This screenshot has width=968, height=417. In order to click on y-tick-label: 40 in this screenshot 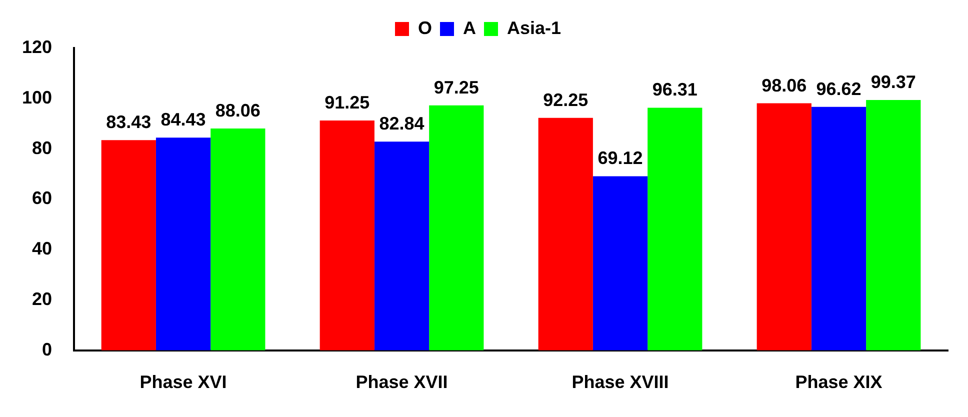, I will do `click(42, 248)`.